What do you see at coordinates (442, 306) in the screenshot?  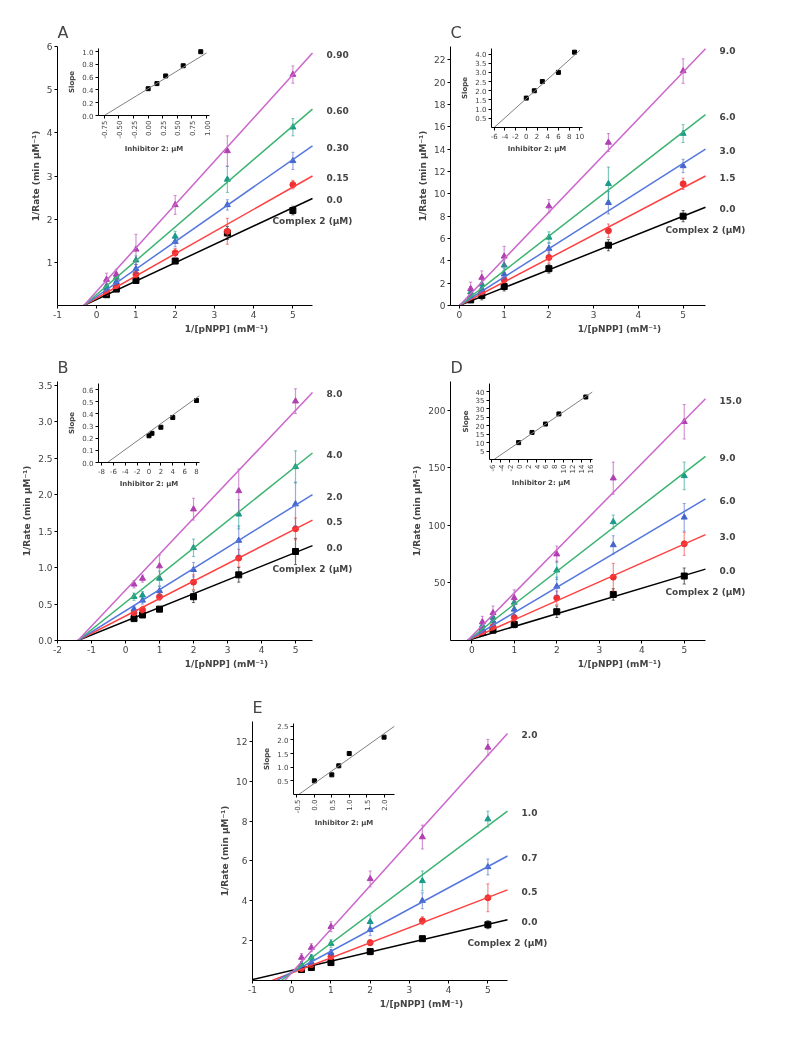 I see `y-tick-label: 0` at bounding box center [442, 306].